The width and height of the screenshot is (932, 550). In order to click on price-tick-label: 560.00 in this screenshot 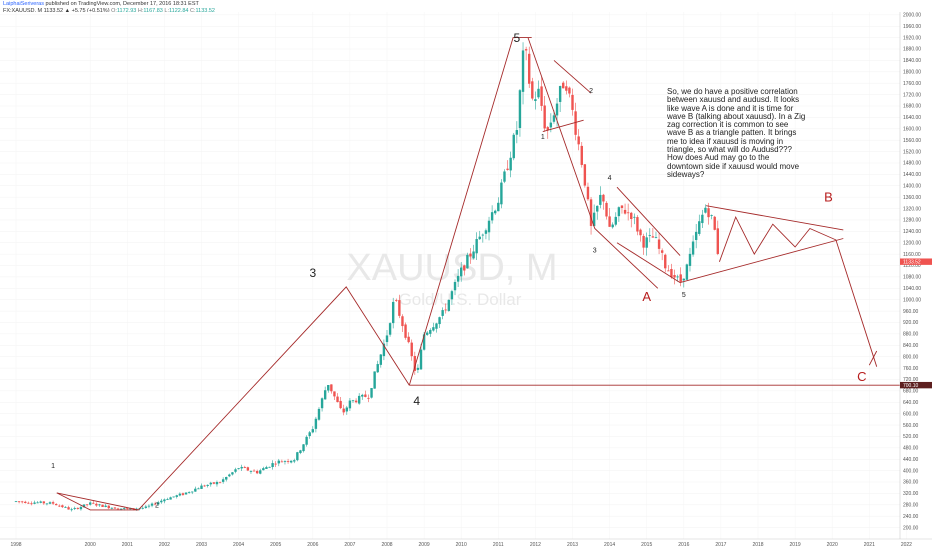, I will do `click(911, 426)`.